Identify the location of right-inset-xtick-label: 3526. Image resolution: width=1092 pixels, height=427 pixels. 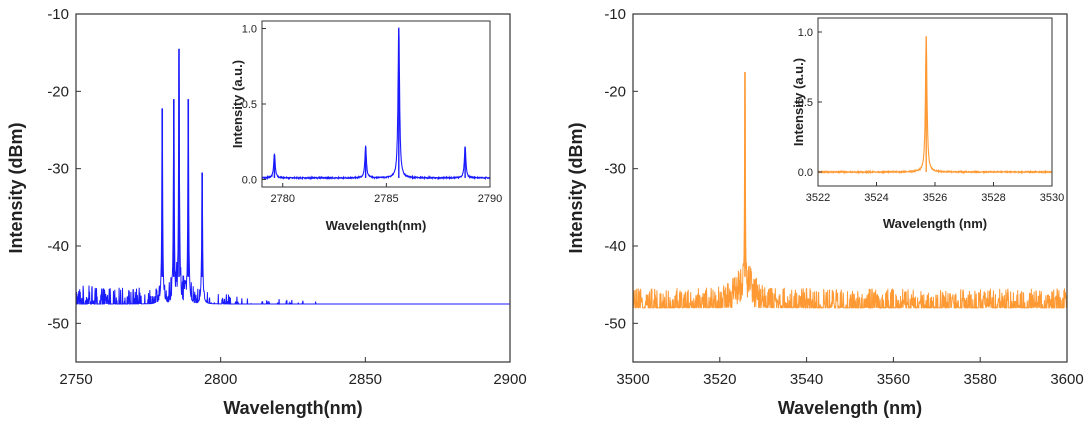
(935, 198).